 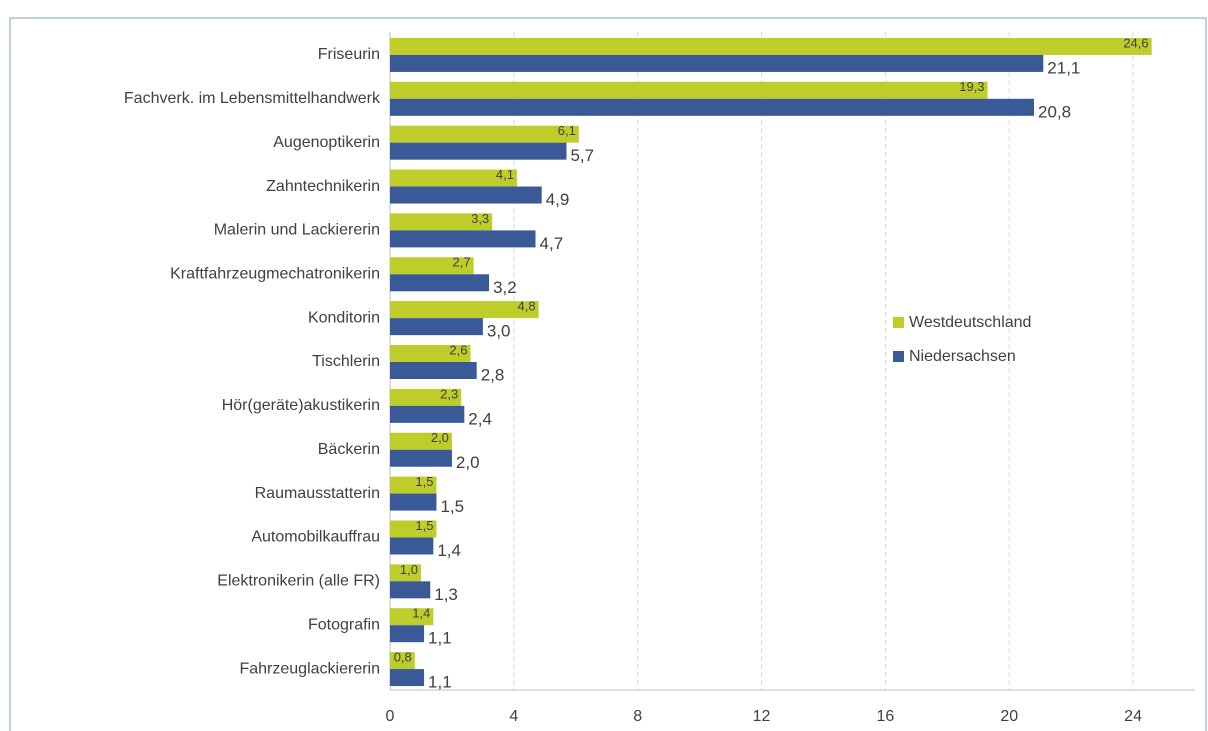 I want to click on y-tick-label: Konditorin, so click(x=344, y=317).